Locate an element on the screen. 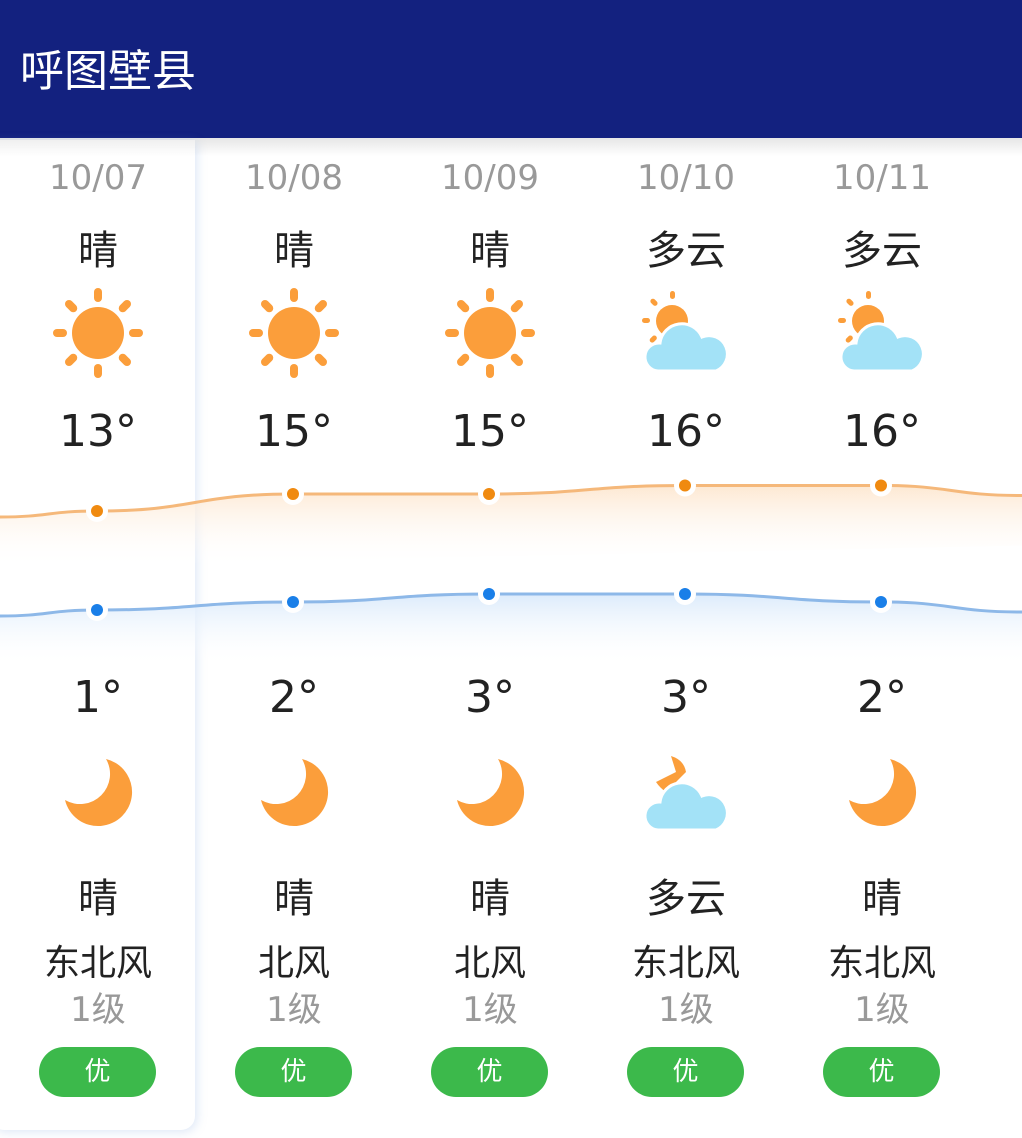  city-title: 呼图壁县 is located at coordinates (108, 71).